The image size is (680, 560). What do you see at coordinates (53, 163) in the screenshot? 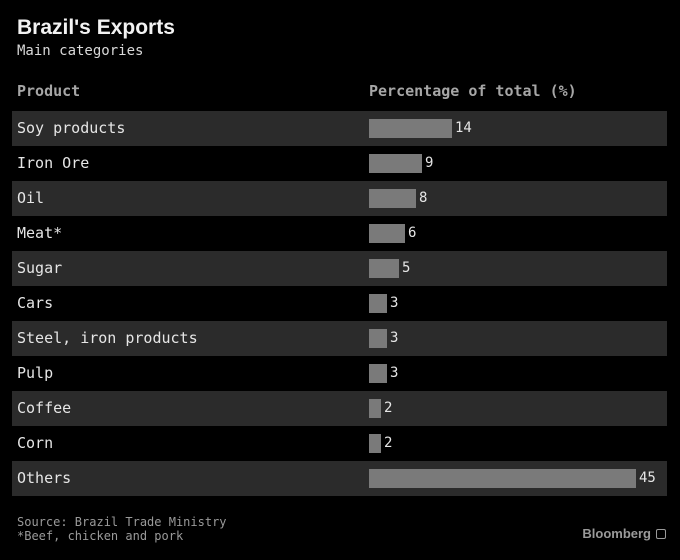
I see `category-label: Iron Ore` at bounding box center [53, 163].